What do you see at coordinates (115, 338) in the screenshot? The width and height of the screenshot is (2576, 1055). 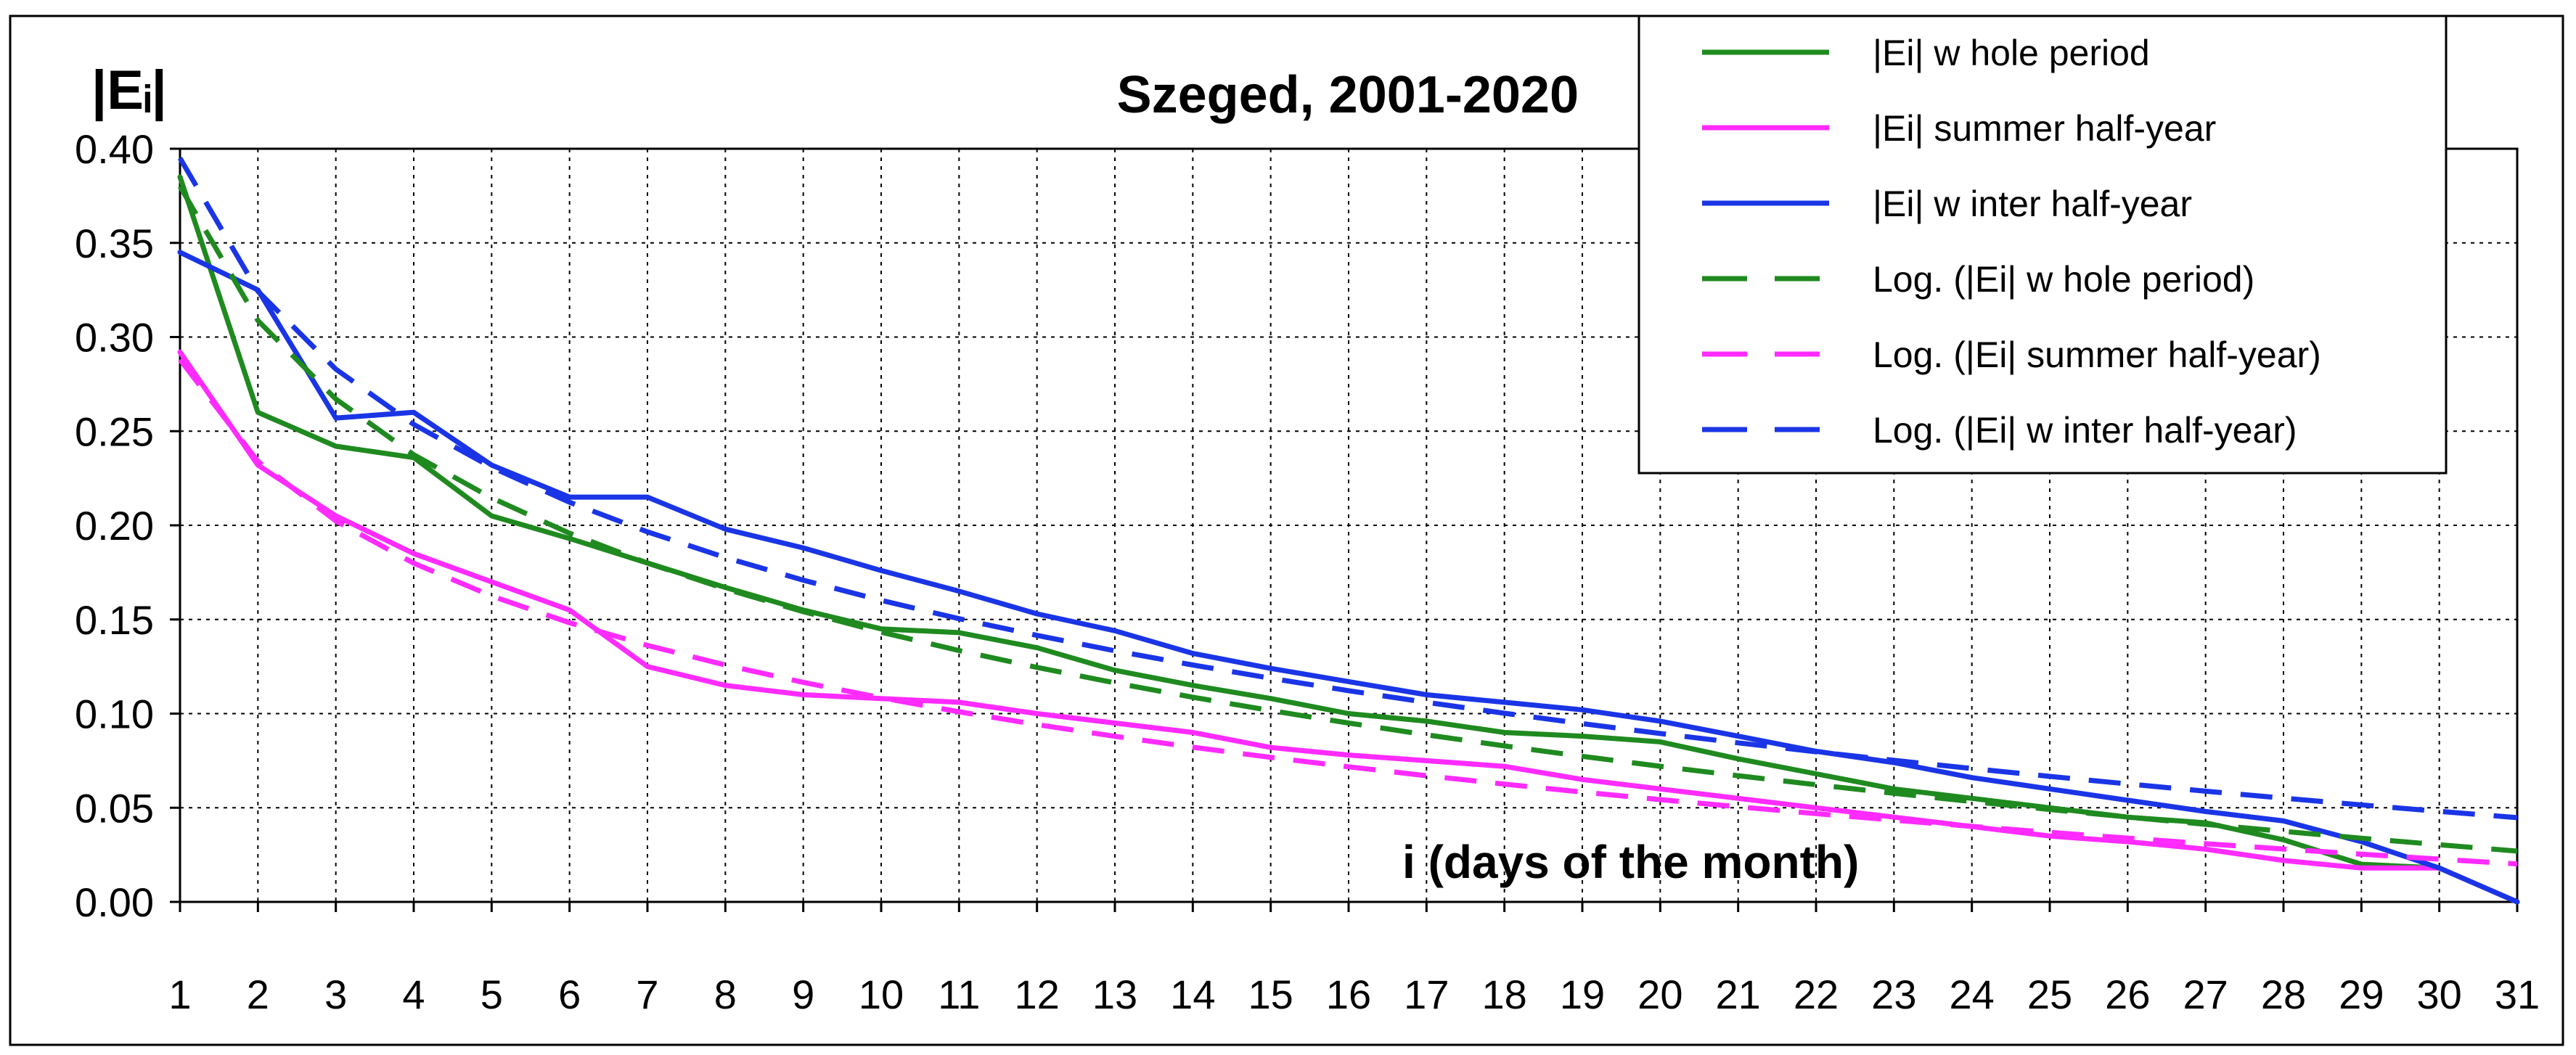 I see `y-tick-label: 0.30` at bounding box center [115, 338].